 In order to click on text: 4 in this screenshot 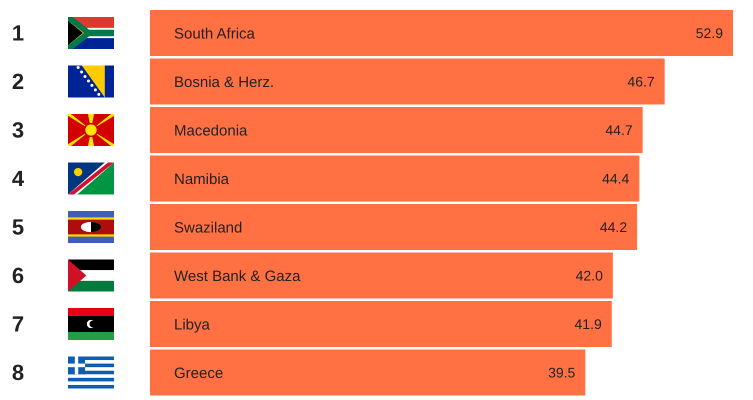, I will do `click(18, 179)`.